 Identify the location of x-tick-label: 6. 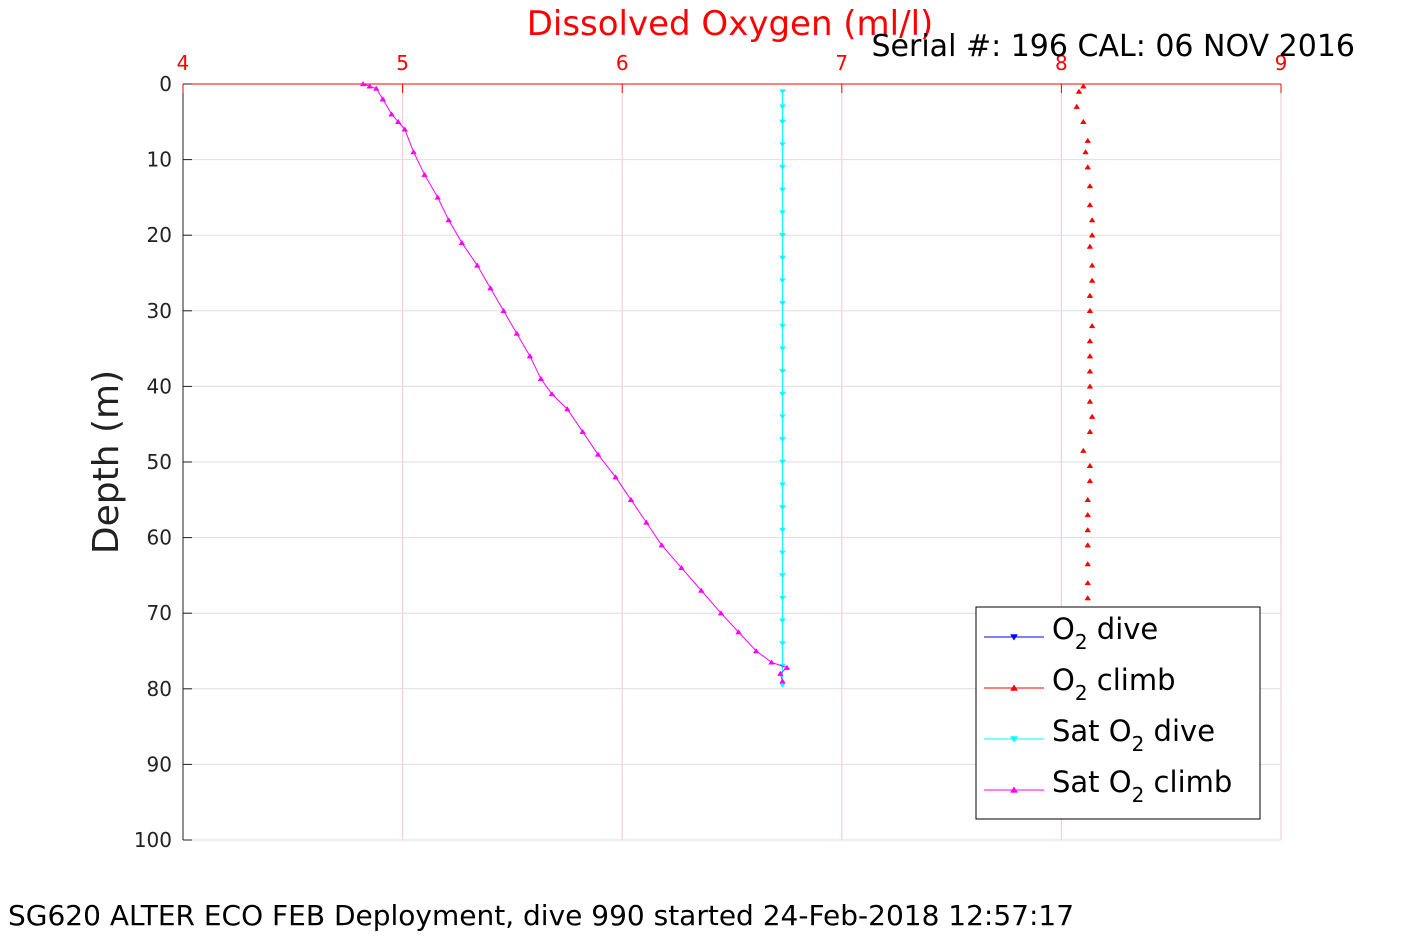
(622, 63).